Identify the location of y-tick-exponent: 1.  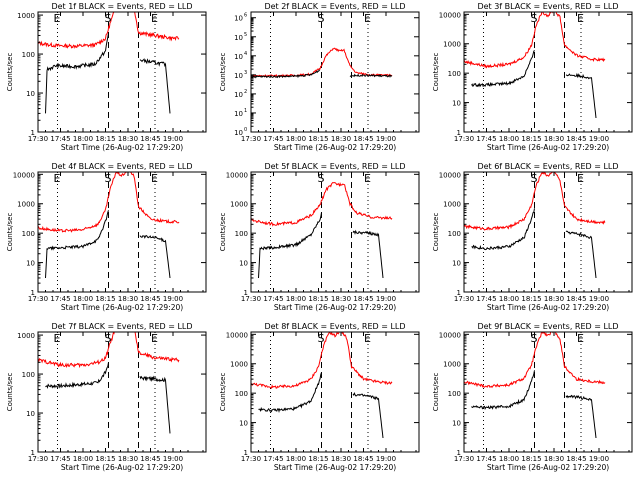
(245, 111).